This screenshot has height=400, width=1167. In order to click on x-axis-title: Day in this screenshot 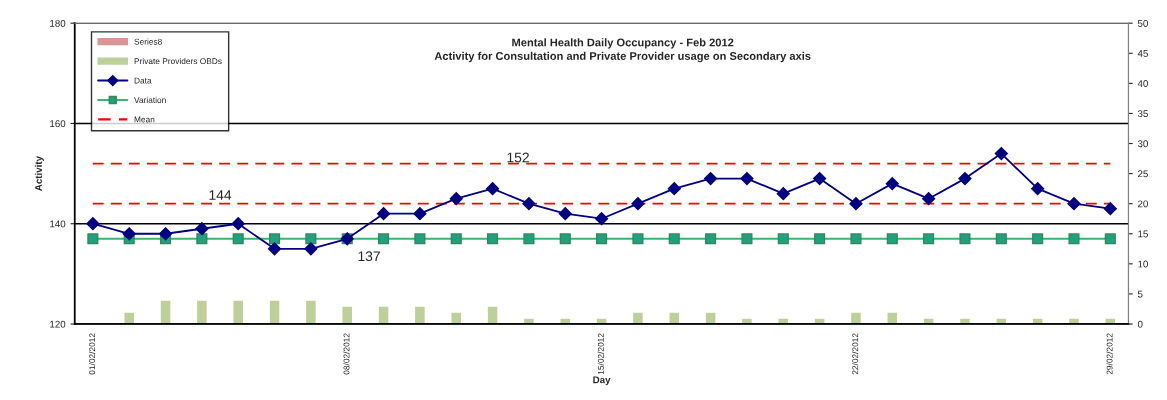, I will do `click(602, 381)`.